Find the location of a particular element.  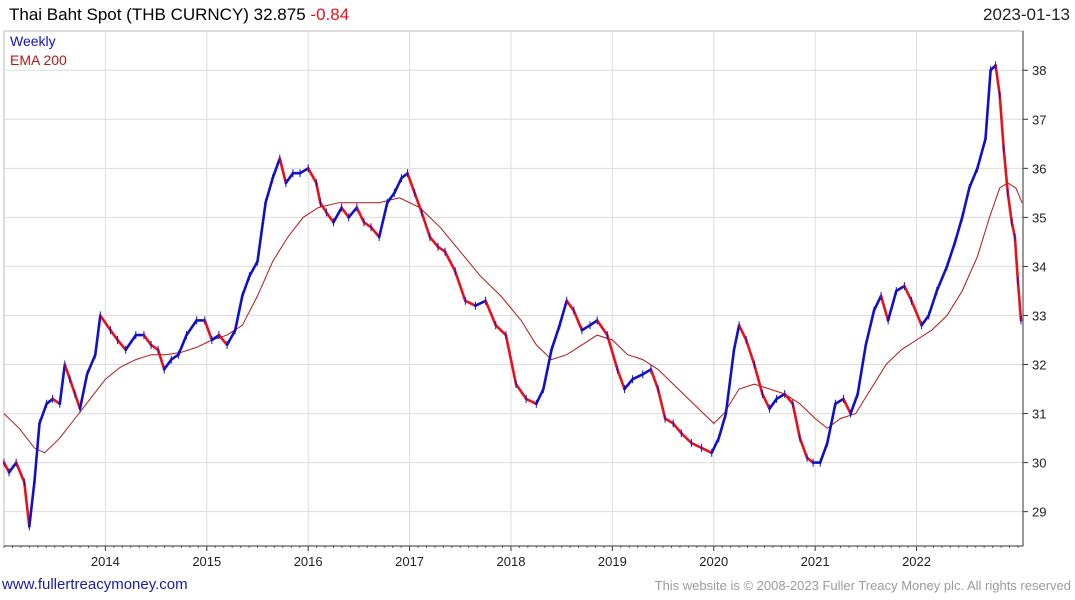

x-tick-label: 2018 is located at coordinates (511, 561).